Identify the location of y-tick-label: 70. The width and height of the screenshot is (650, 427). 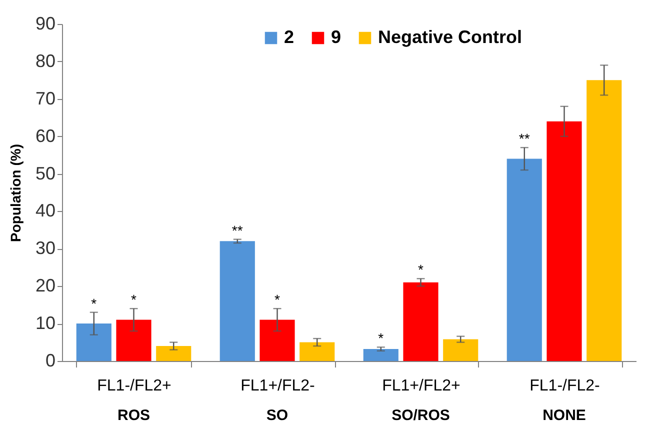
(45, 98).